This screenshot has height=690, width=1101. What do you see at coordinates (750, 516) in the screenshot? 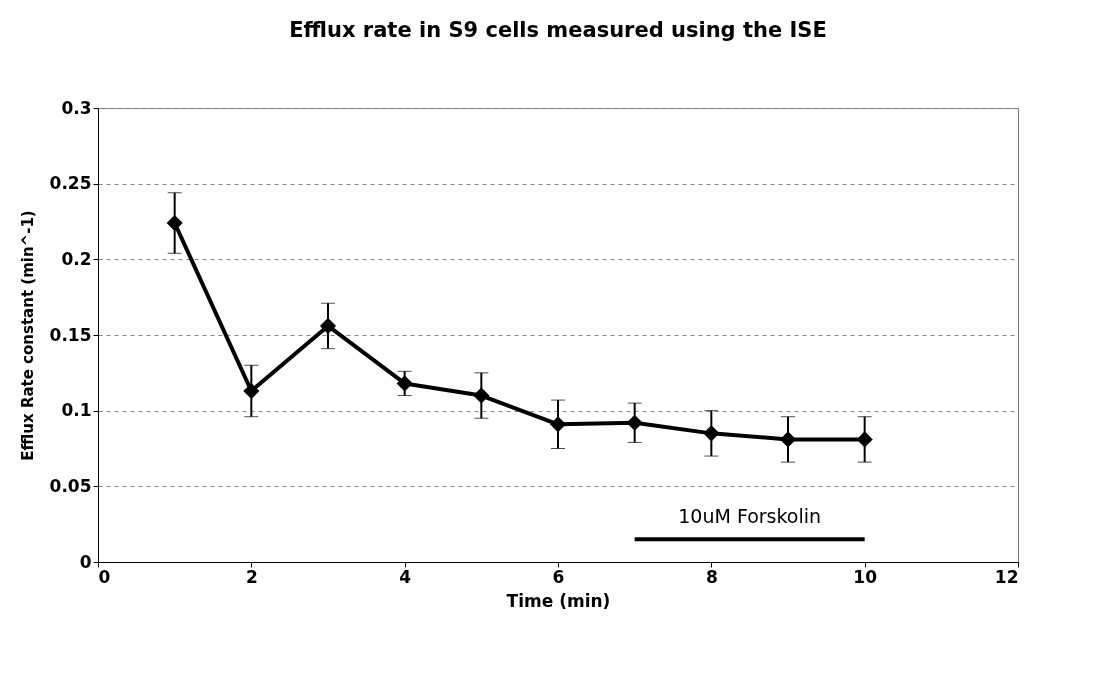
I see `annotation: 10uM Forskolin` at bounding box center [750, 516].